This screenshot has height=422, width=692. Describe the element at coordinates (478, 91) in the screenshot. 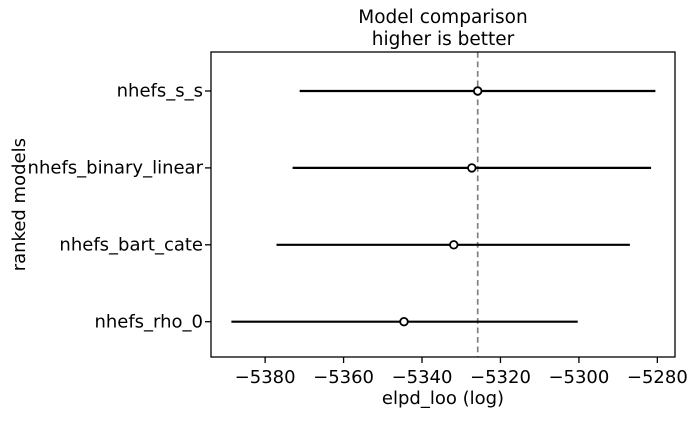

I see `point-estimate-nhefs_s_s` at that location.